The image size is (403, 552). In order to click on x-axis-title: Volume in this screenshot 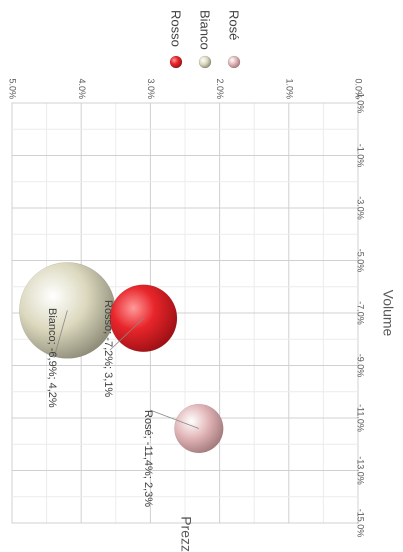, I will do `click(388, 313)`.